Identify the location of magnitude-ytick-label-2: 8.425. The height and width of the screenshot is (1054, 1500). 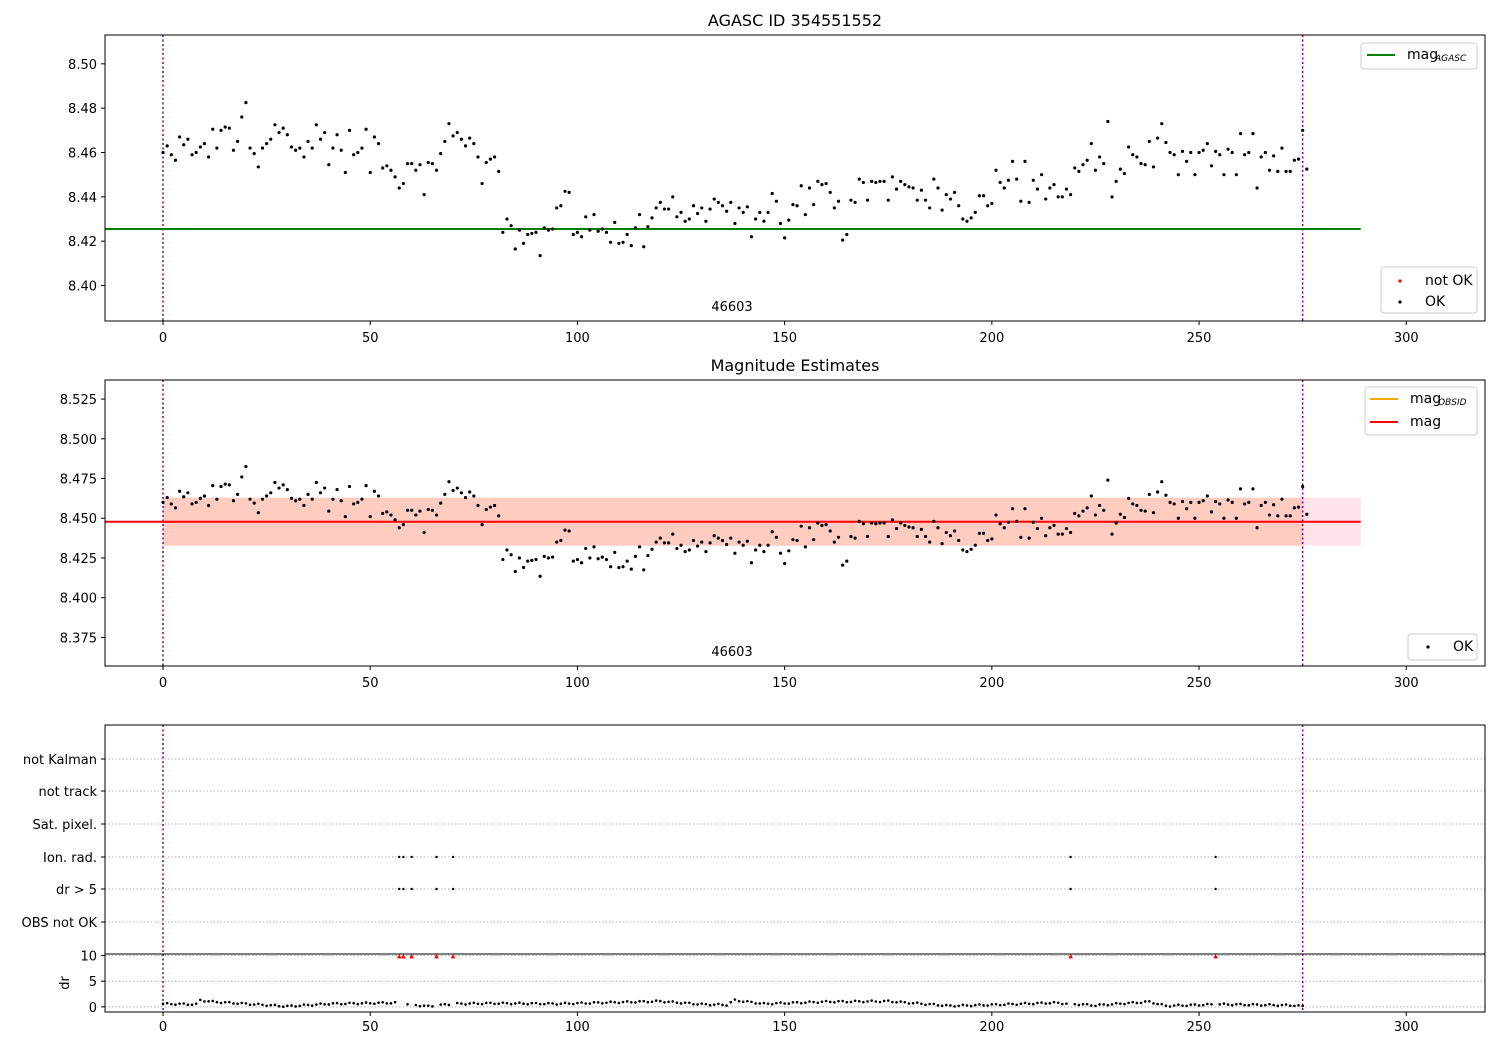
(78, 559).